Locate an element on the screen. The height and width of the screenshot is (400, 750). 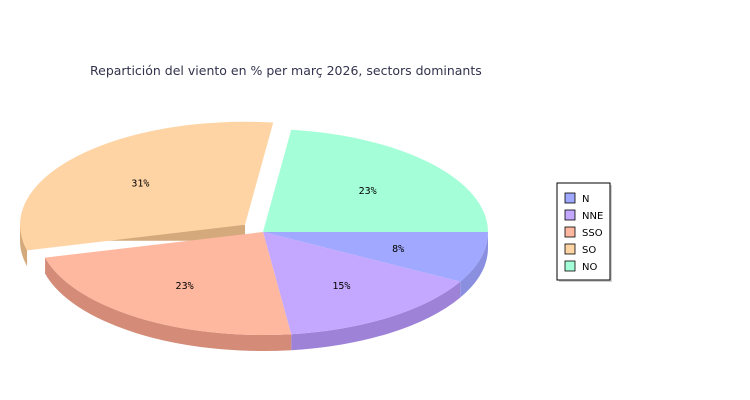
legend-label-so: SO is located at coordinates (589, 250).